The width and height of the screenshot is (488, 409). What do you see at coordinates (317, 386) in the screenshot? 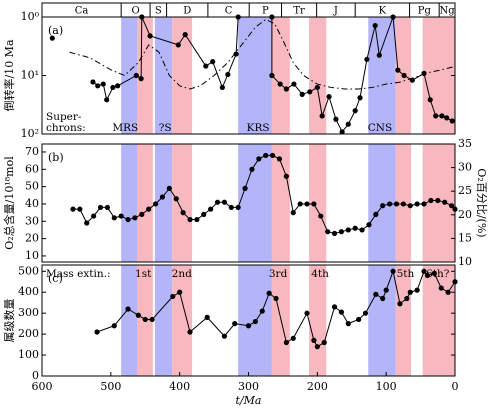
I see `x-tick-label: 200` at bounding box center [317, 386].